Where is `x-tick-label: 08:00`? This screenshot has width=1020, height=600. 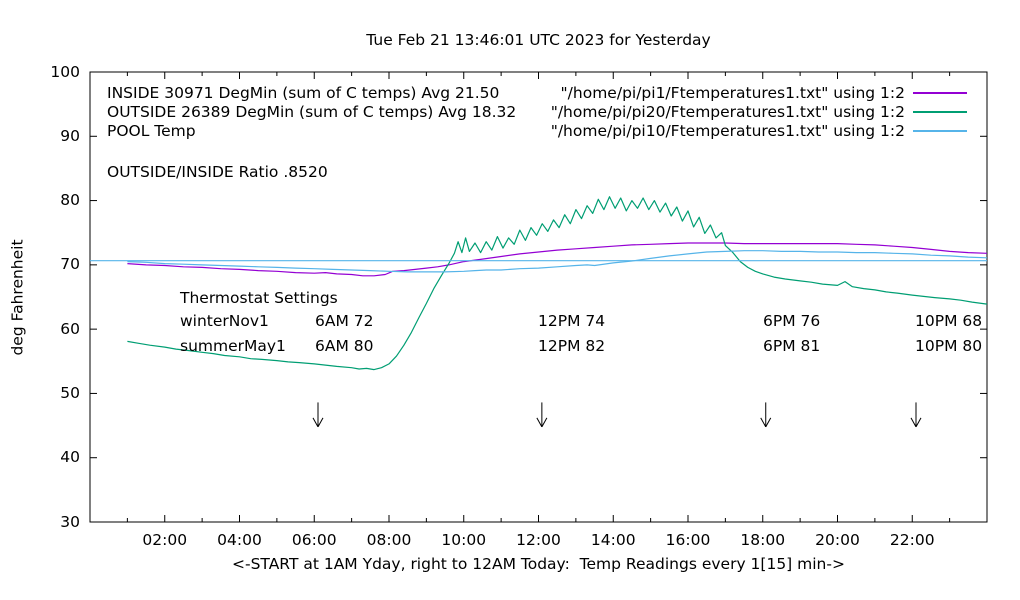
x-tick-label: 08:00 is located at coordinates (389, 540).